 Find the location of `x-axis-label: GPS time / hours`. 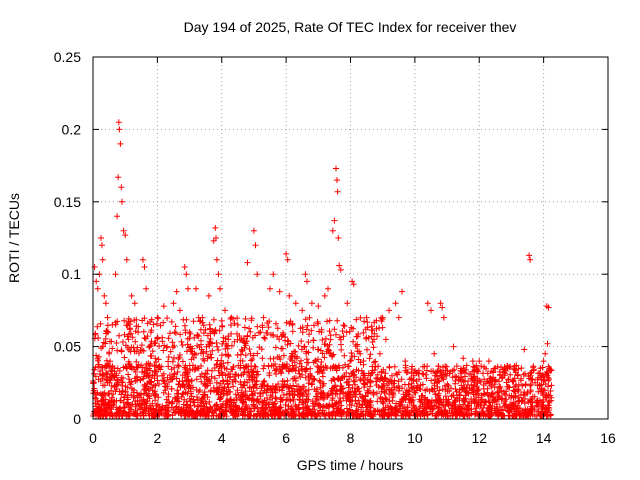

x-axis-label: GPS time / hours is located at coordinates (350, 465).